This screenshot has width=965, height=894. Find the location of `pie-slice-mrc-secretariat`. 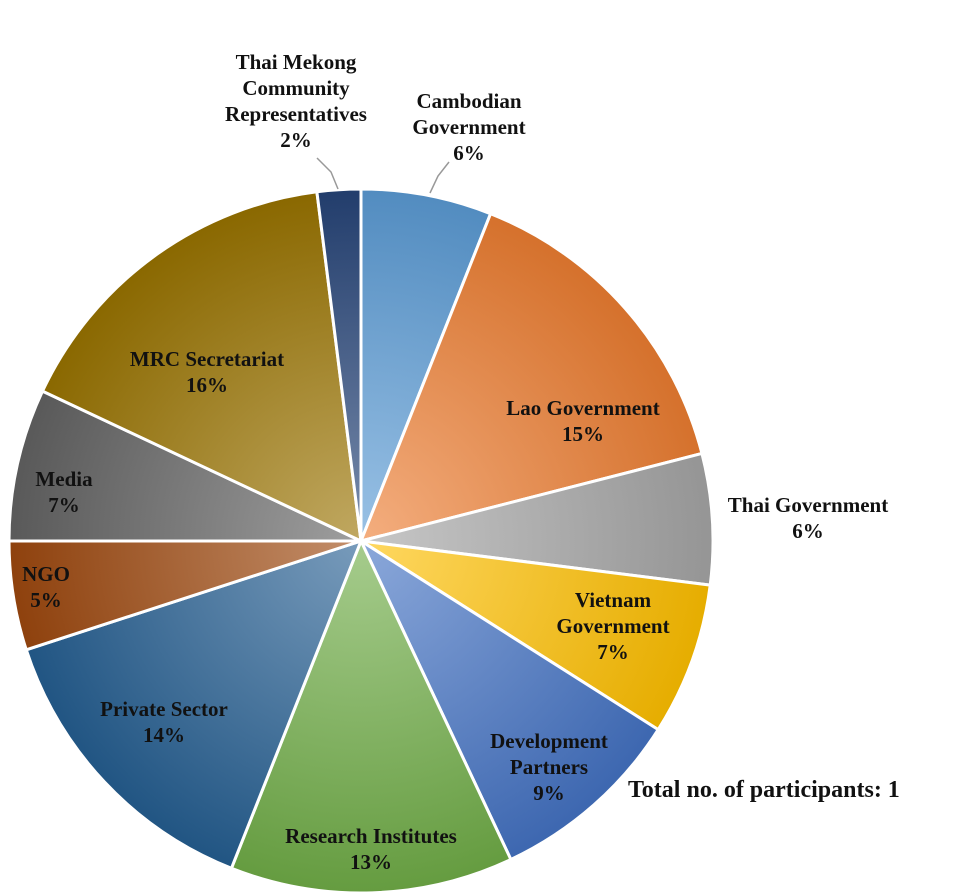

pie-slice-mrc-secretariat is located at coordinates (202, 366).